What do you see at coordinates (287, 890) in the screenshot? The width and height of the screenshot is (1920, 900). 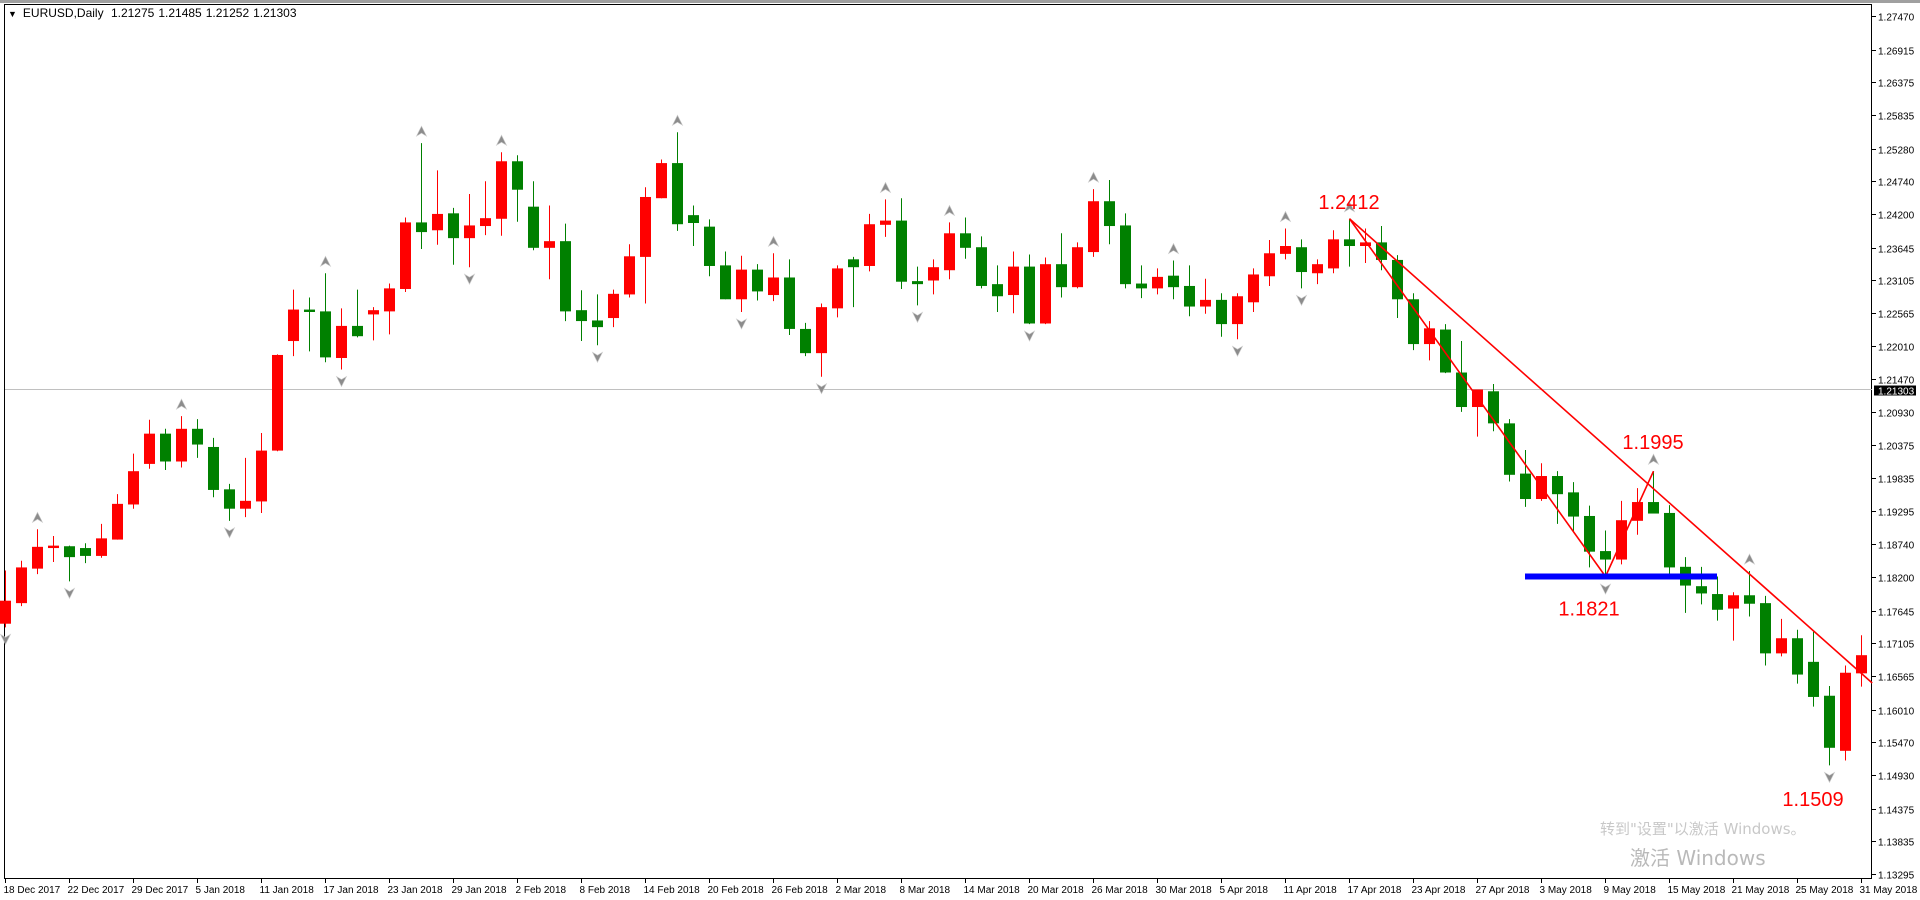 I see `x-tick-label: 11 Jan 2018` at bounding box center [287, 890].